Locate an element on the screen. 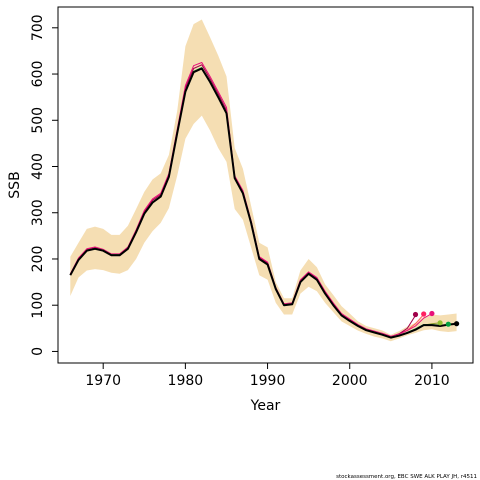  x-axis: 1970 1980 1990 2000 2010 is located at coordinates (267, 376).